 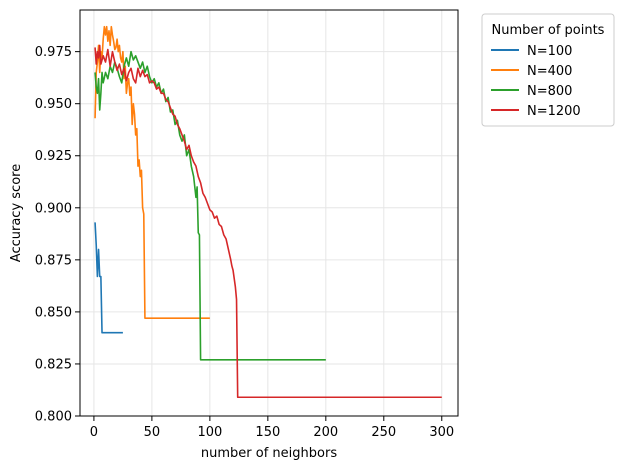 I want to click on y-tick-label: 0.900, so click(x=53, y=208).